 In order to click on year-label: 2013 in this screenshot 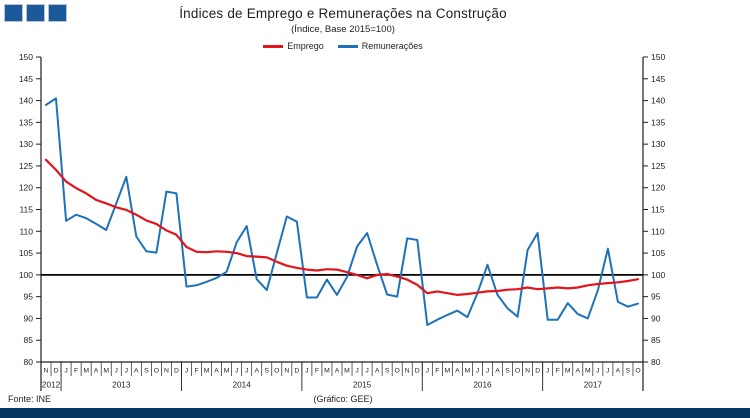, I will do `click(121, 385)`.